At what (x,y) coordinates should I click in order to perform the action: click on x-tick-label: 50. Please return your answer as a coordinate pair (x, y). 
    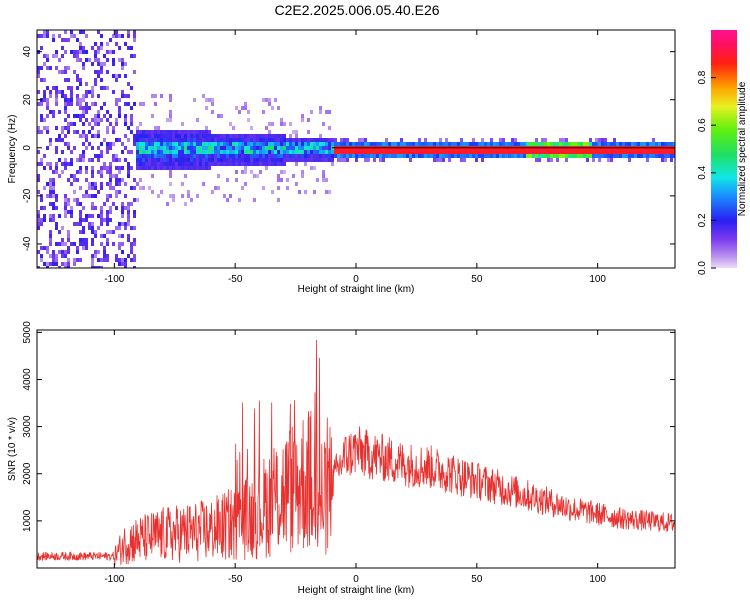
    Looking at the image, I should click on (477, 579).